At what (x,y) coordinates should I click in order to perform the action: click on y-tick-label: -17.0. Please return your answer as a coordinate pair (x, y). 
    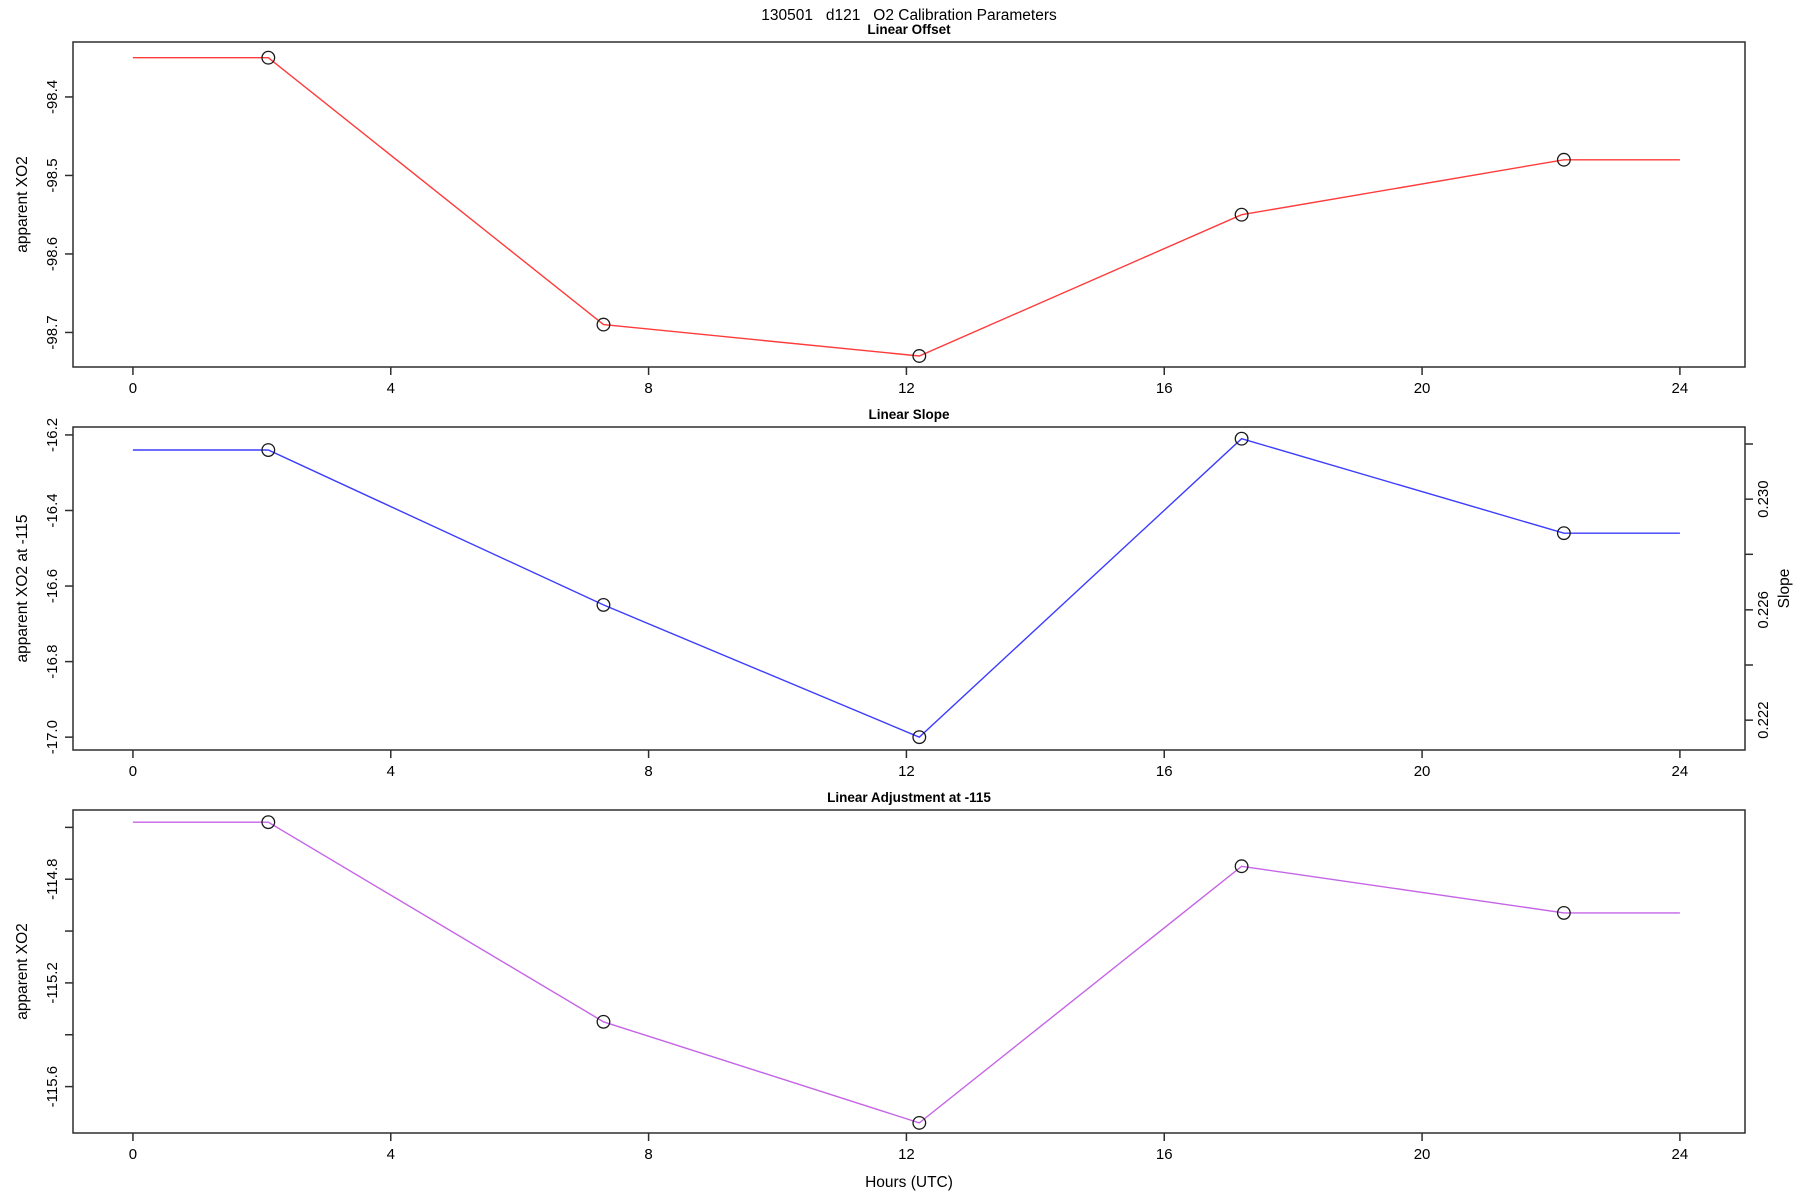
    Looking at the image, I should click on (52, 737).